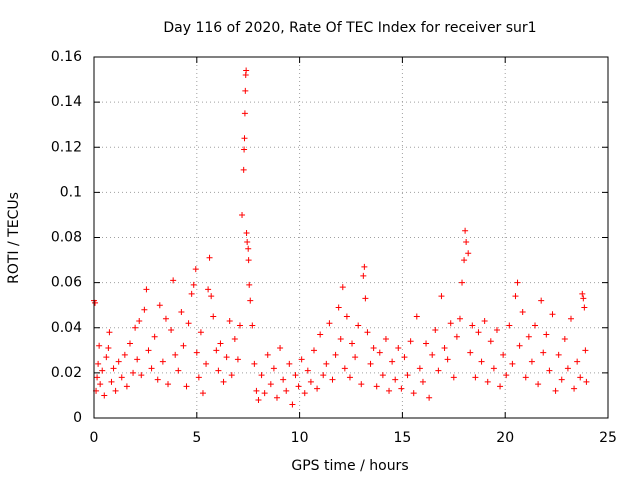  Describe the element at coordinates (66, 237) in the screenshot. I see `y-tick-labels: 0 0.02 0.04 0.06 0.08 0.1 0.12 0.14 0.16` at that location.